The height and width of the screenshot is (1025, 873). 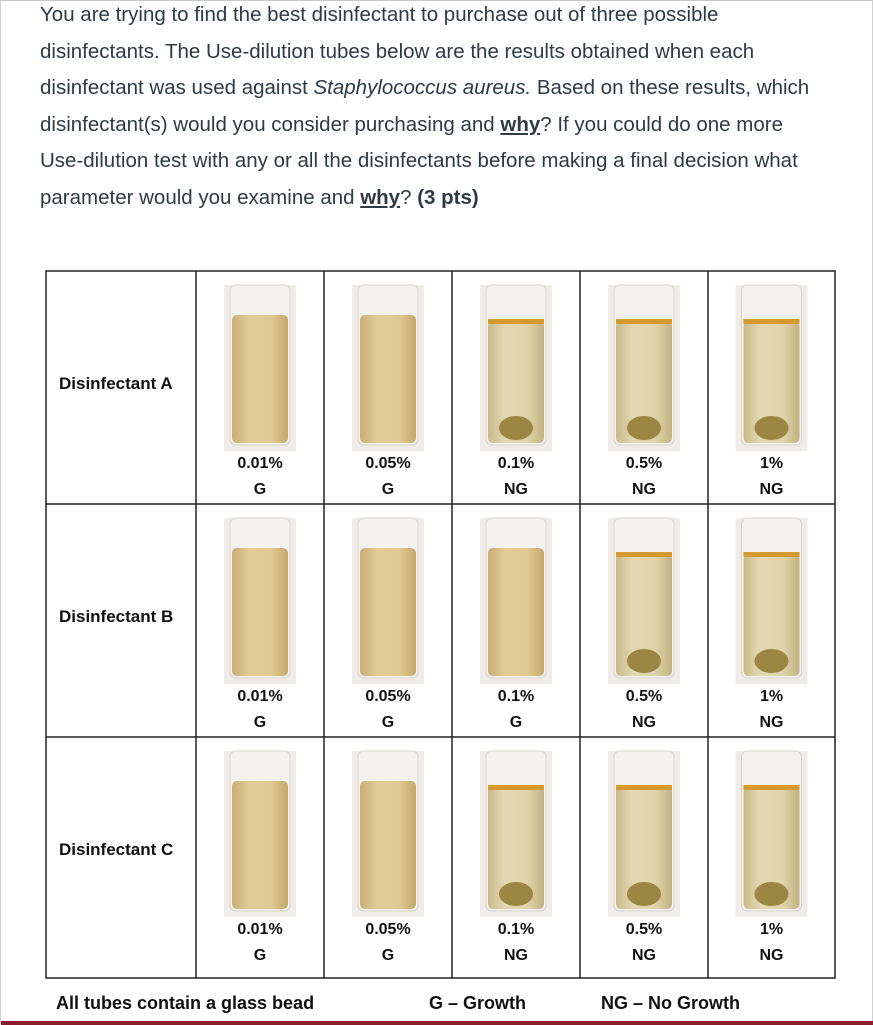 What do you see at coordinates (185, 1003) in the screenshot?
I see `footer-note: All tubes contain a glass bead` at bounding box center [185, 1003].